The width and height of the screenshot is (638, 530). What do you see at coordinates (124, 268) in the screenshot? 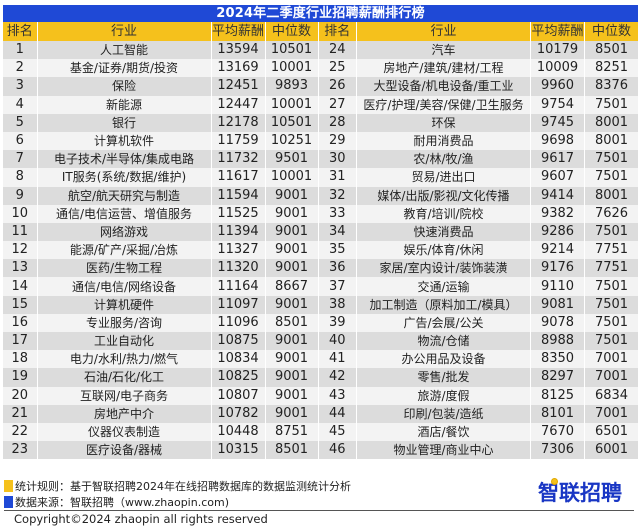
I see `industry-cell: 医药/生物工程` at bounding box center [124, 268].